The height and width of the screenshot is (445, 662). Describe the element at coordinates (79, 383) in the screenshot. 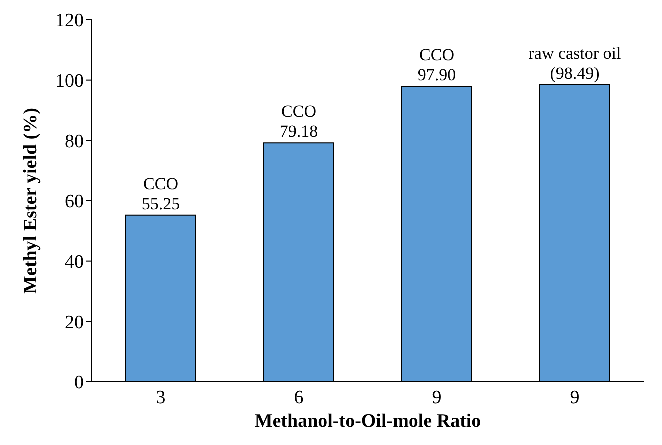

I see `y-tick-label: 0` at that location.